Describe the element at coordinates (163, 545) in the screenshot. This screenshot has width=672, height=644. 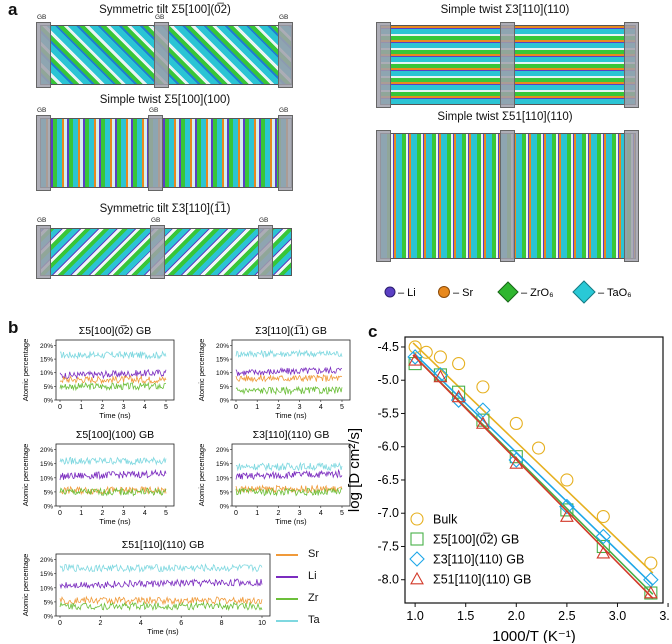
I see `plot-title: Σ51[110](110) GB` at that location.